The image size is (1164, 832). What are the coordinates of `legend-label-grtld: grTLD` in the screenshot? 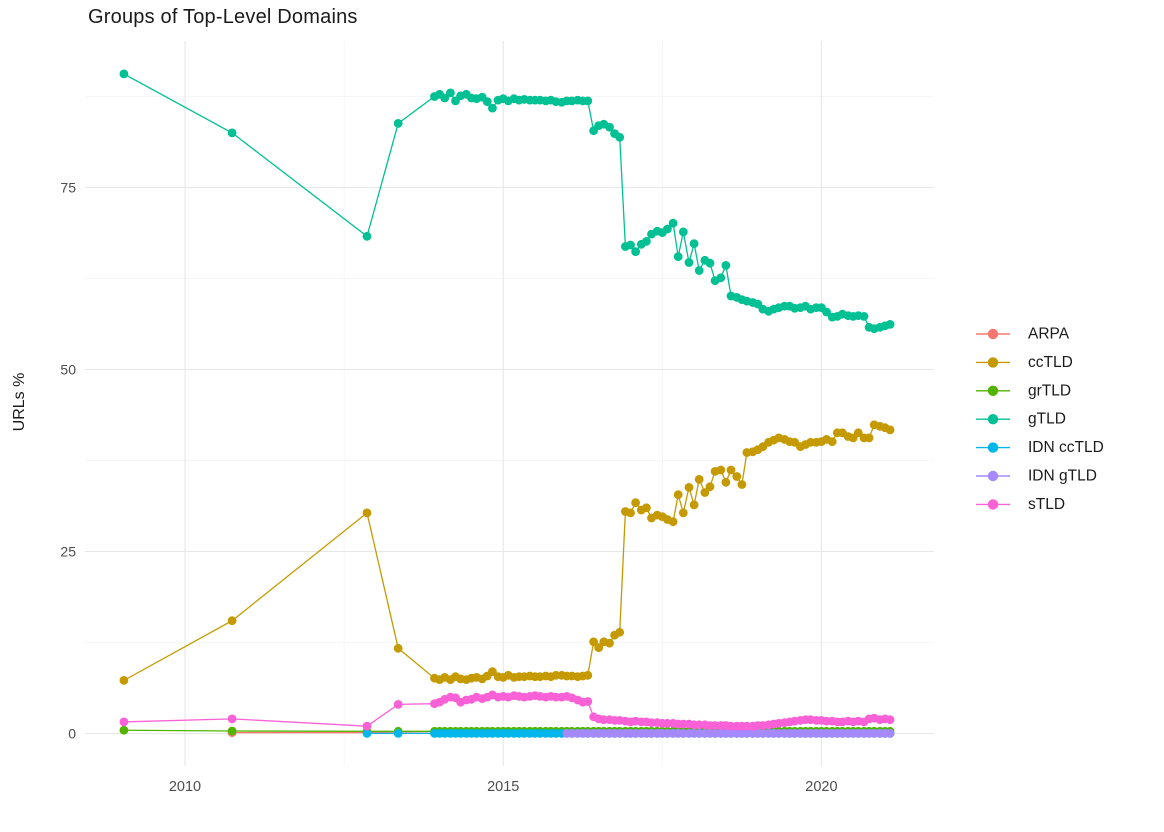 It's located at (1049, 390).